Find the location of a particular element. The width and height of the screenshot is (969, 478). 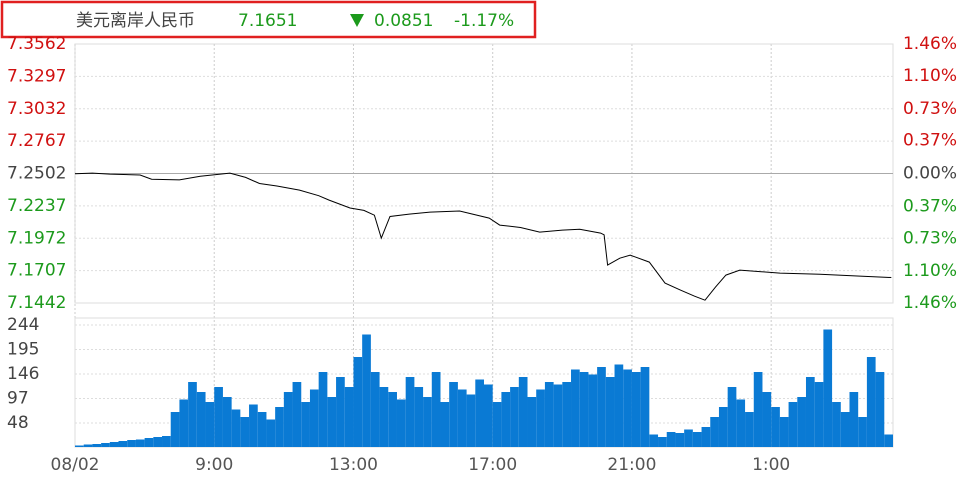

y-tick-label: 7.1972 is located at coordinates (36, 238).